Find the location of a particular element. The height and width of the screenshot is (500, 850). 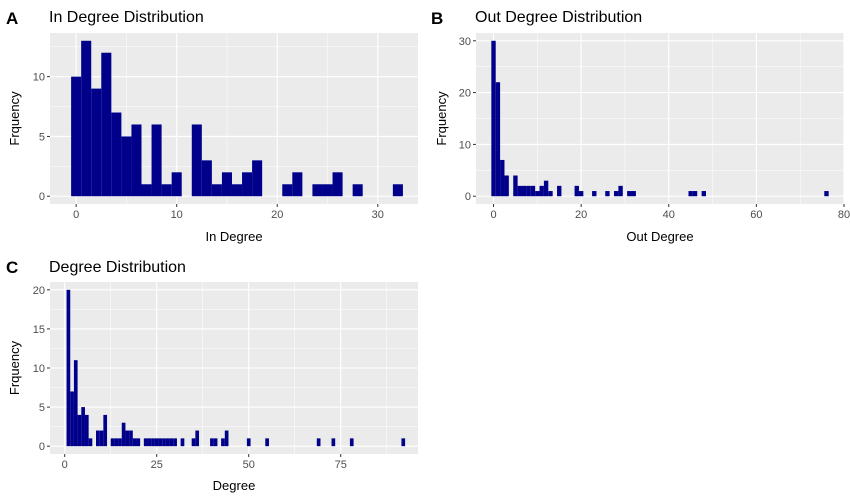

panel-c-ticks: 0 25 50 75 0 5 10 15 20 is located at coordinates (190, 378).